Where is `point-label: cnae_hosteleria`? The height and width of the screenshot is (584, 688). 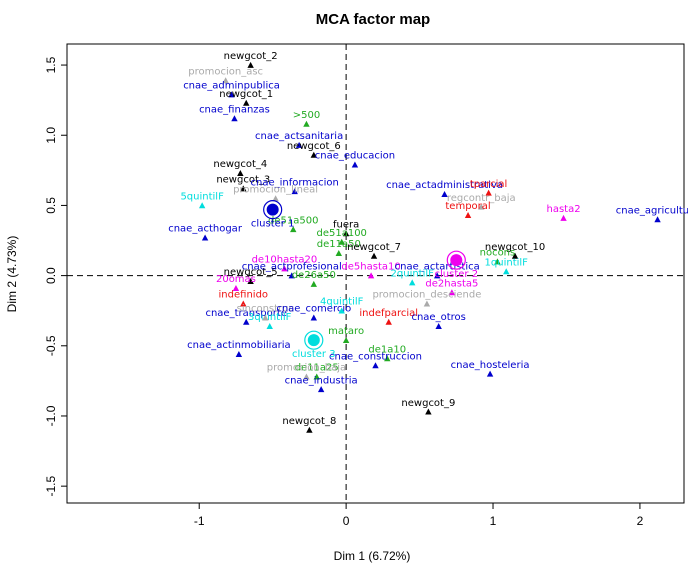
point-label: cnae_hosteleria is located at coordinates (490, 365).